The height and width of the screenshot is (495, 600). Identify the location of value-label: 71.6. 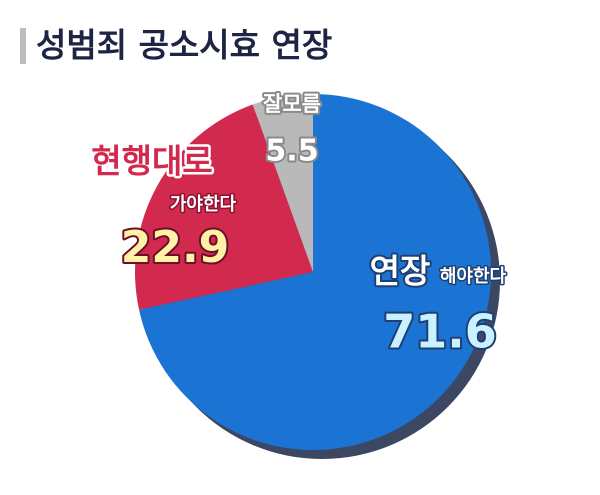
(440, 332).